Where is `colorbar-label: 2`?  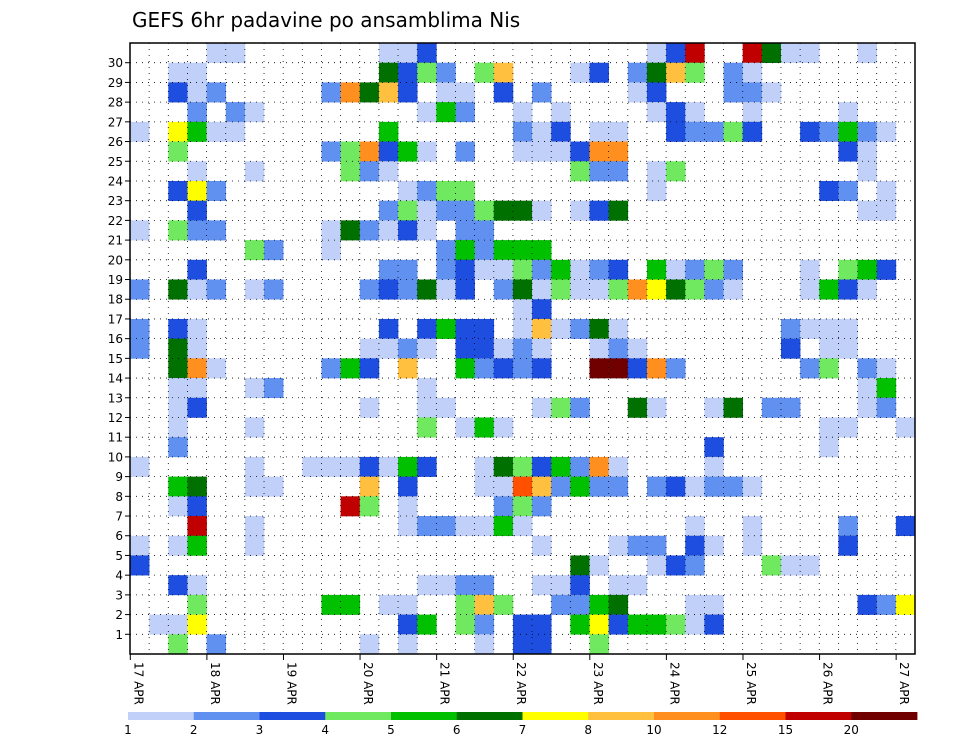 colorbar-label: 2 is located at coordinates (194, 730).